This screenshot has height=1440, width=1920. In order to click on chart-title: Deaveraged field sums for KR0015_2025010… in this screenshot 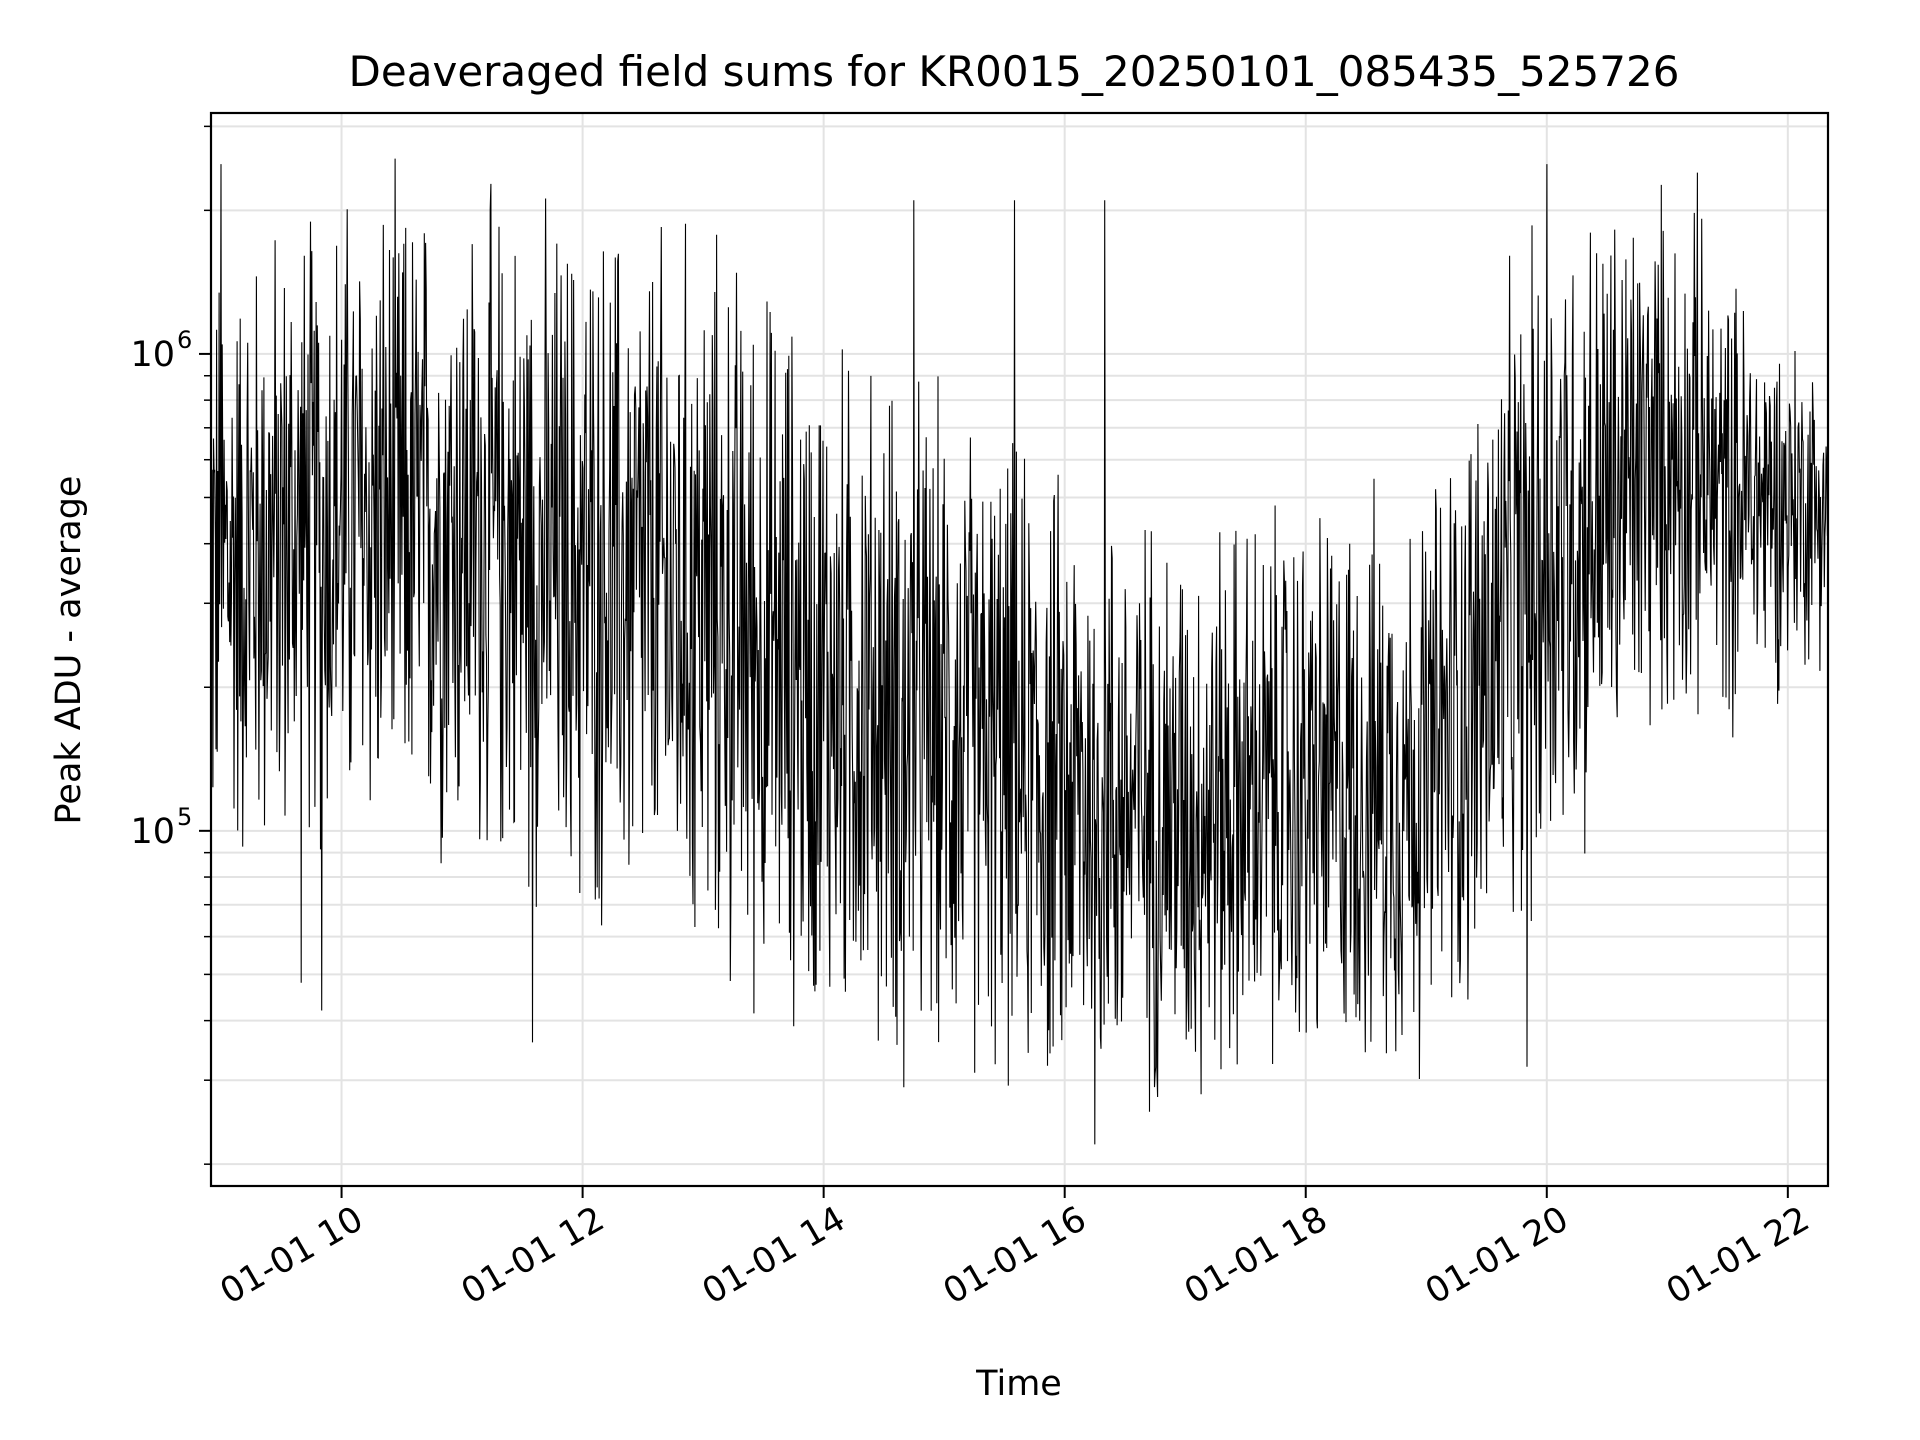, I will do `click(1014, 71)`.